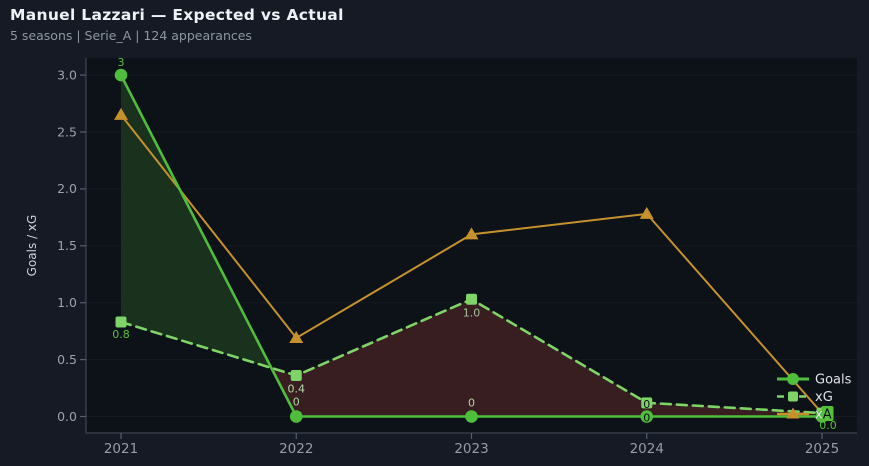  I want to click on legend-triangle-marker, so click(793, 413).